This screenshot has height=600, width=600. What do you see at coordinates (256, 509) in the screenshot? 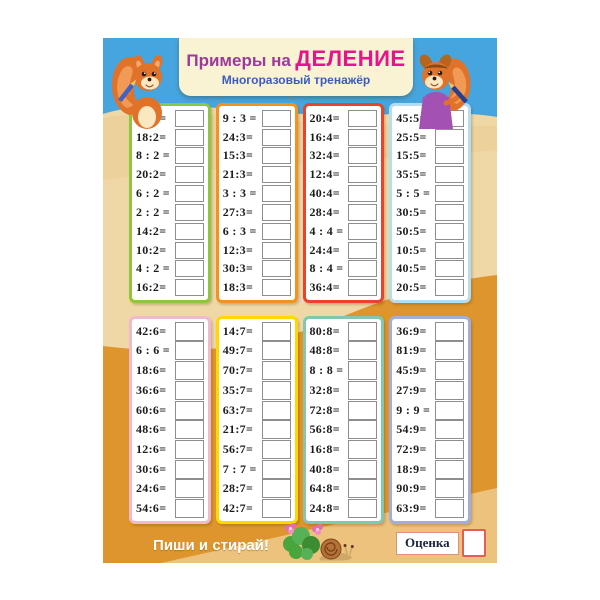
I see `division-problem-row: 42:7=` at bounding box center [256, 509].